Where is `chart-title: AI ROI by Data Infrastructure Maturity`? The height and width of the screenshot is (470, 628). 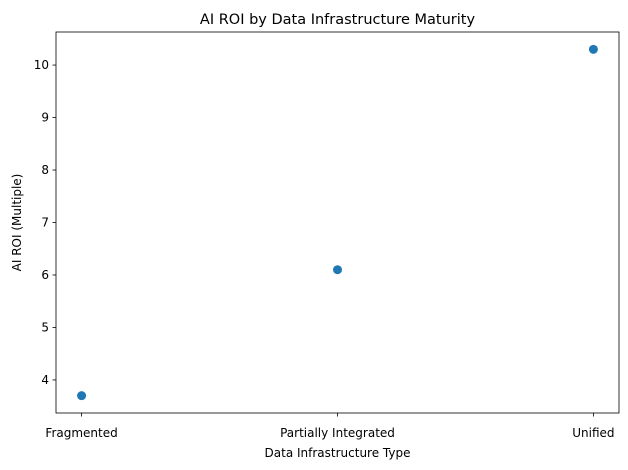 chart-title: AI ROI by Data Infrastructure Maturity is located at coordinates (338, 20).